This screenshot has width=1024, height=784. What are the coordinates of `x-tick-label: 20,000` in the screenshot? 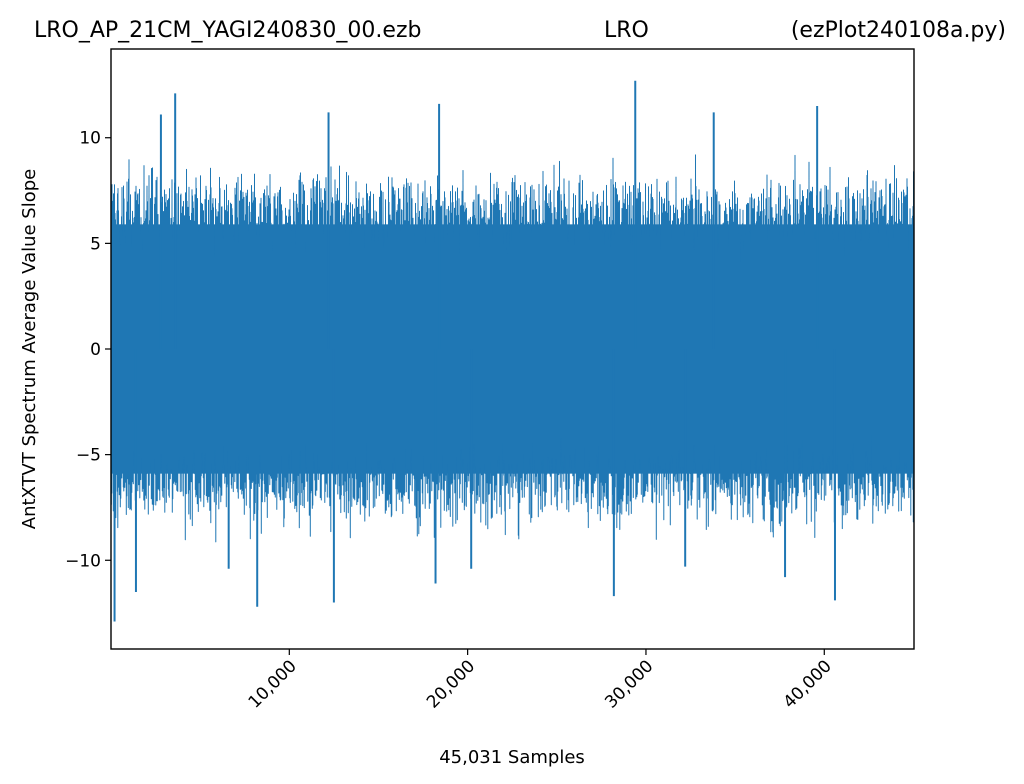 It's located at (451, 684).